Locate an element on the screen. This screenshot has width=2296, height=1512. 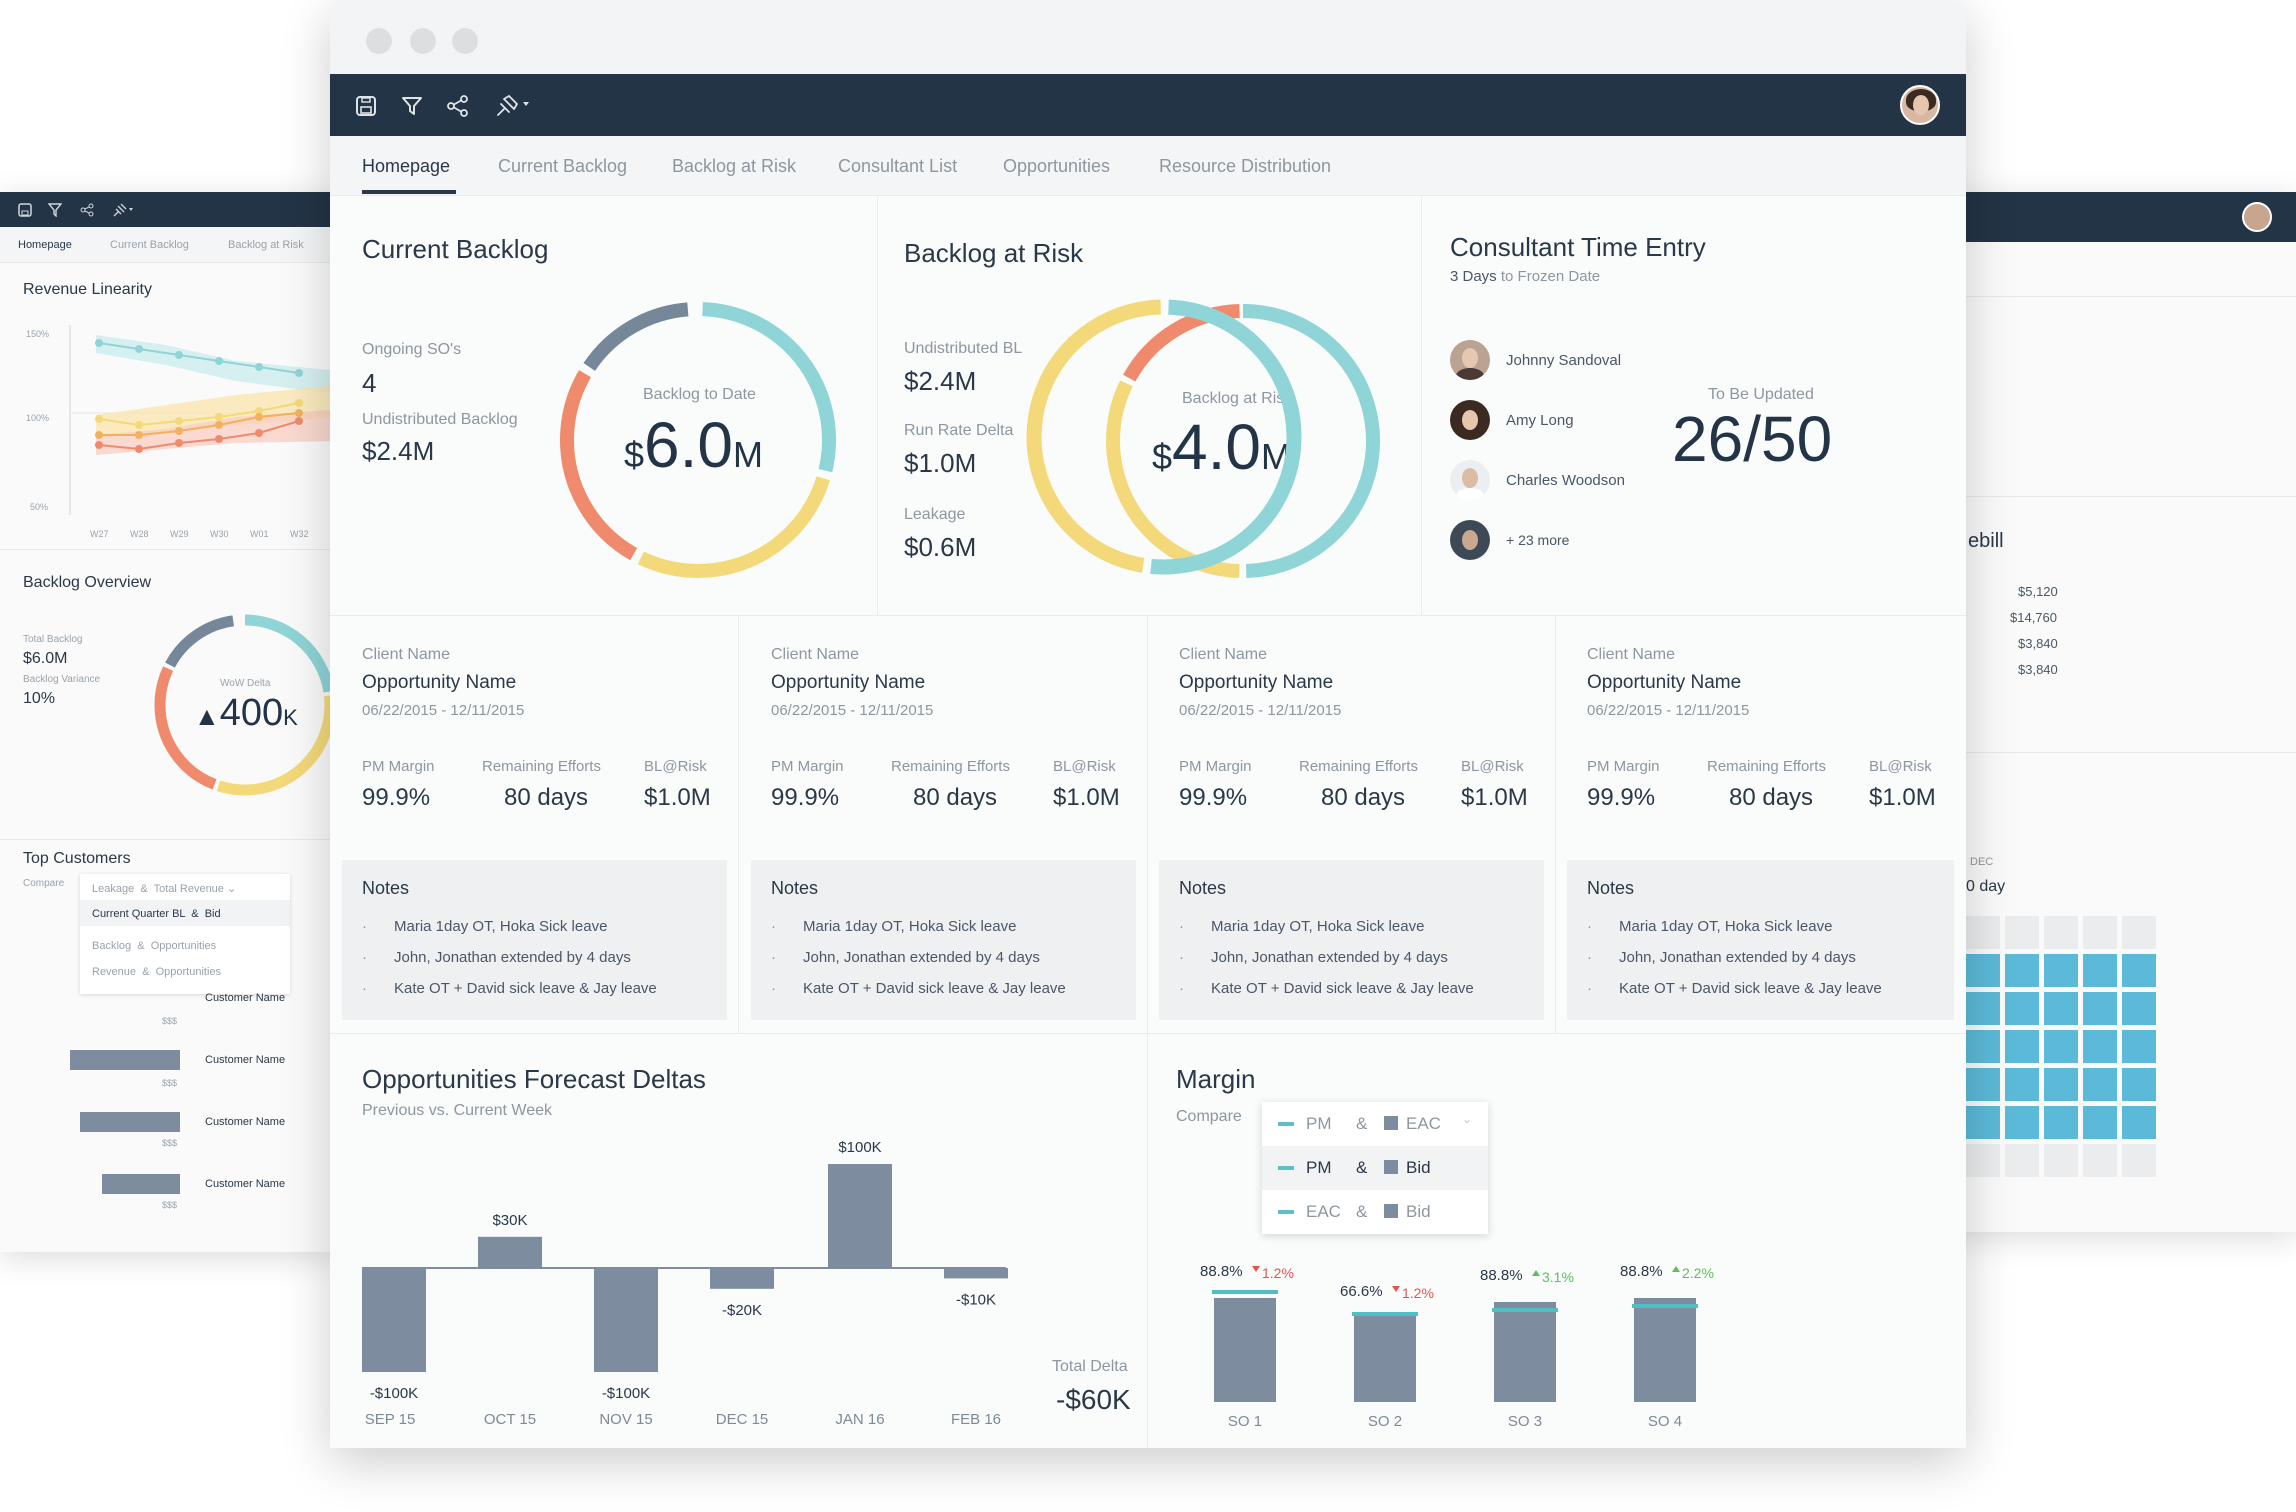
maximize-dot is located at coordinates (465, 41).